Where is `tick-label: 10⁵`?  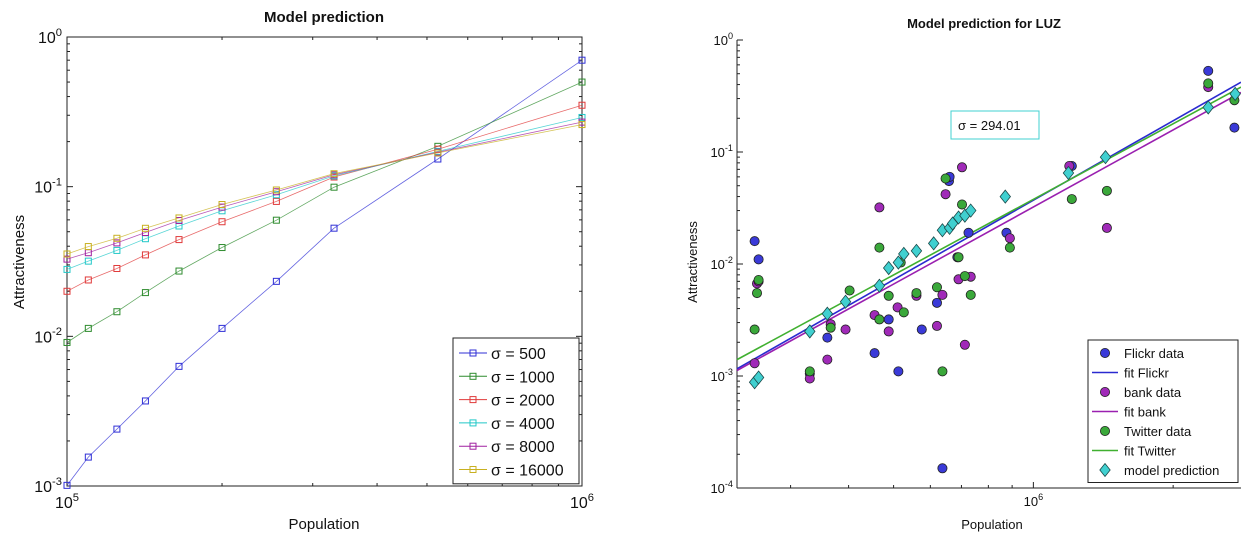
tick-label: 10⁵ is located at coordinates (67, 502).